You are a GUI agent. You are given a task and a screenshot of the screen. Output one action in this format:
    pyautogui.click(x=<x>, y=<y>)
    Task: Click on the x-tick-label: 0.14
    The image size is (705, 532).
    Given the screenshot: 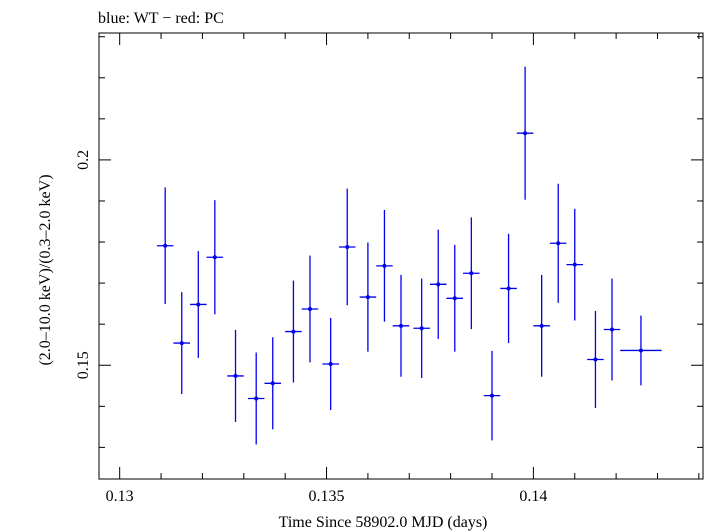 What is the action you would take?
    pyautogui.click(x=533, y=496)
    